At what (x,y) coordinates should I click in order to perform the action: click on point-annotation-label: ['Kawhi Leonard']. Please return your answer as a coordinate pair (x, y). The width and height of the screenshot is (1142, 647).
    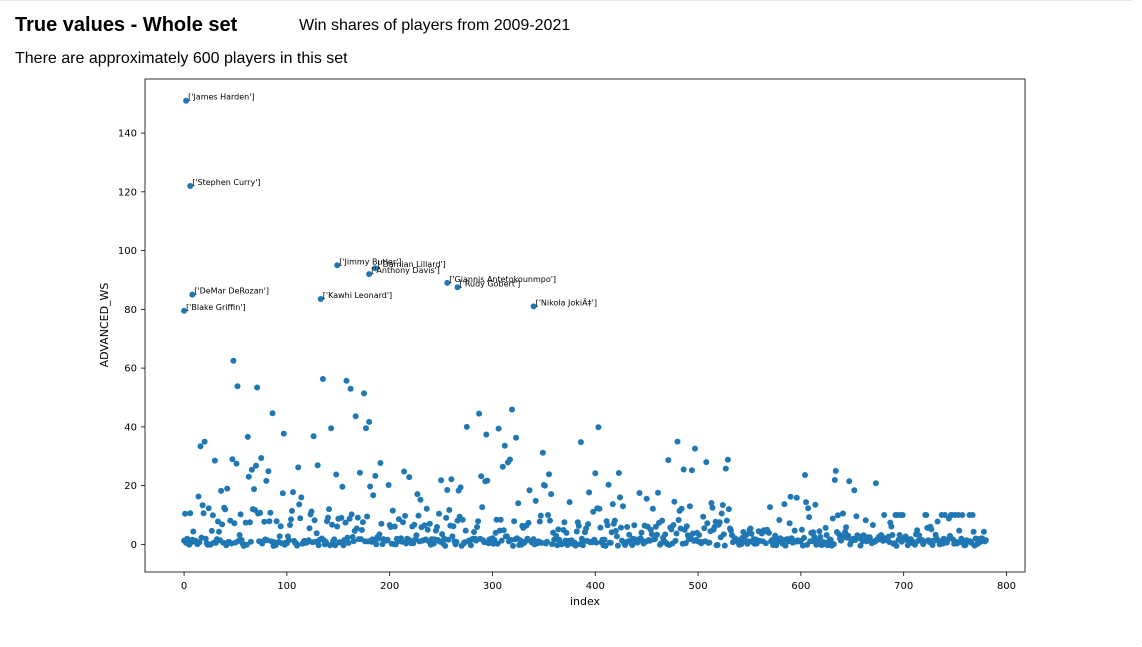
    Looking at the image, I should click on (357, 295).